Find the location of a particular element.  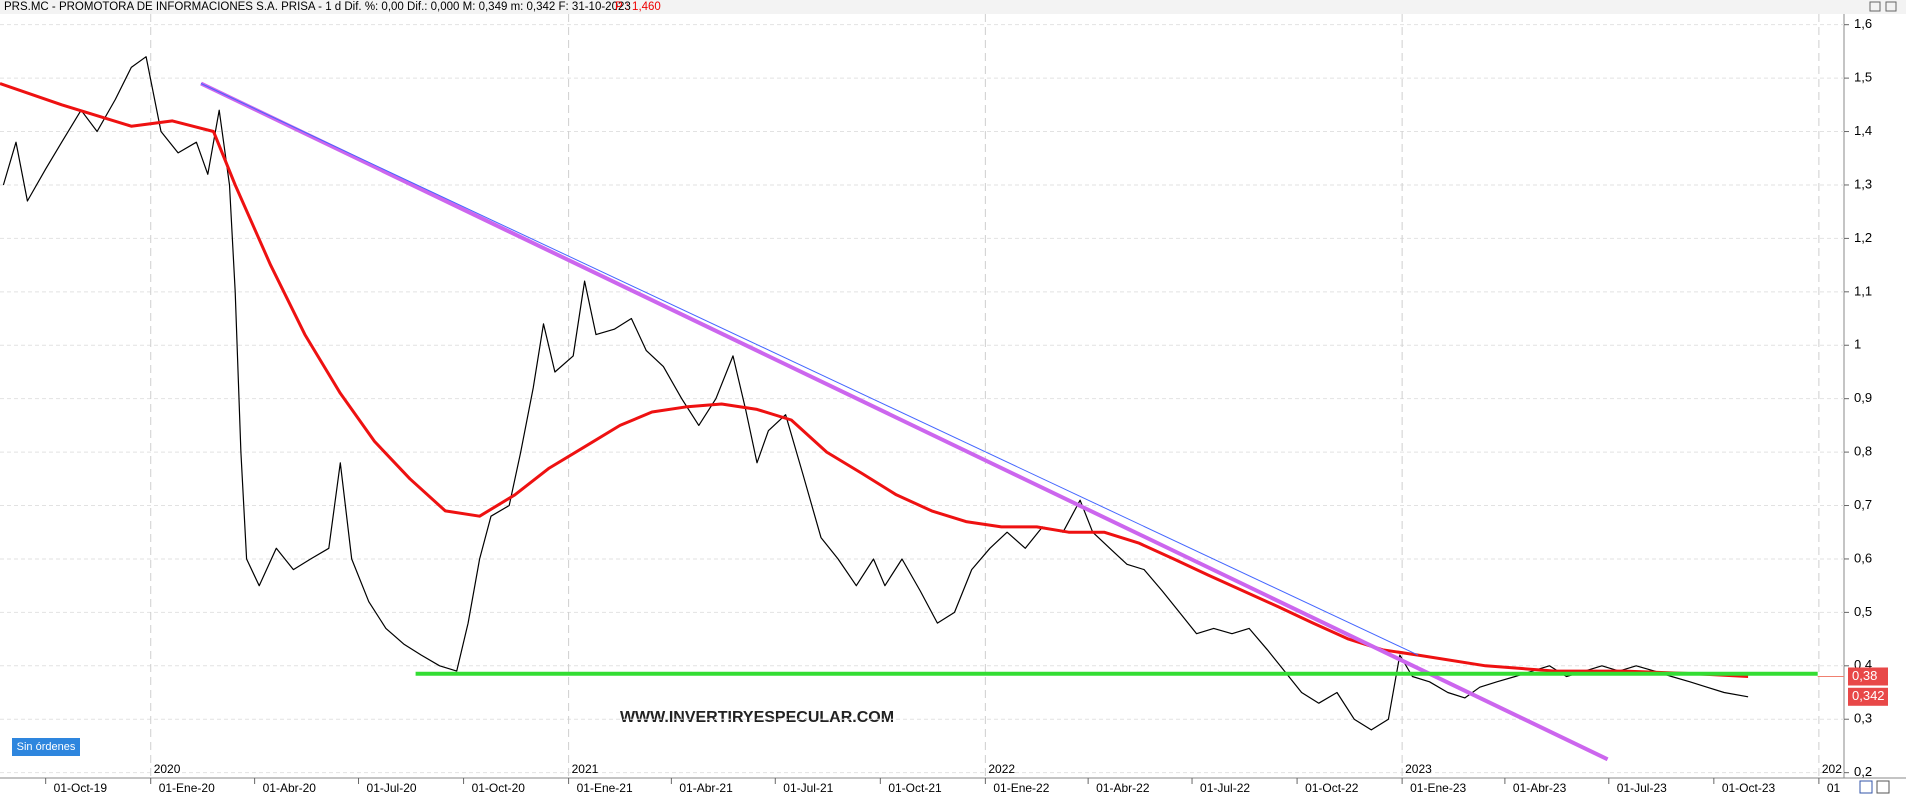

x-tick-label: 01-Ene-22 is located at coordinates (1021, 788).